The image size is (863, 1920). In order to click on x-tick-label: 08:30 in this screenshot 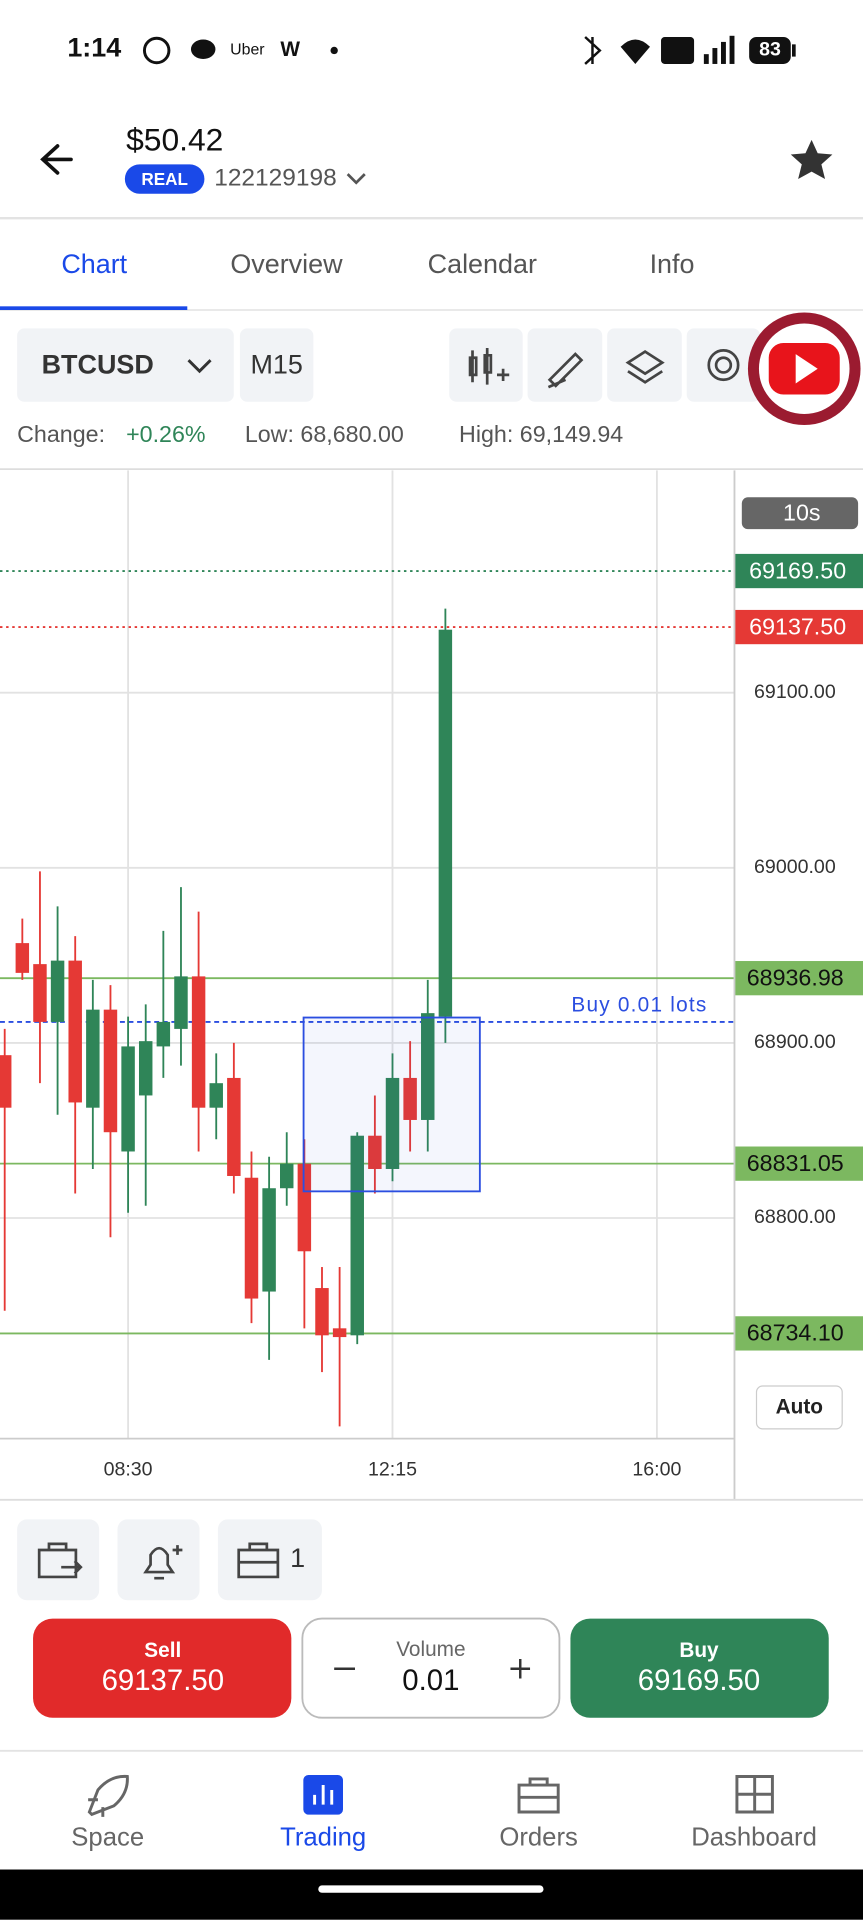, I will do `click(128, 1470)`.